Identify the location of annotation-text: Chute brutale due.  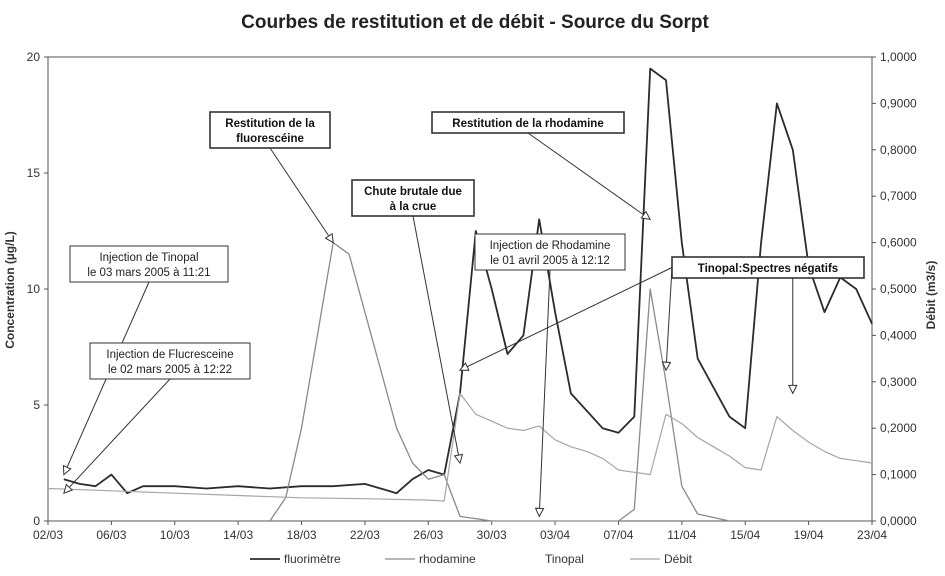
(413, 192).